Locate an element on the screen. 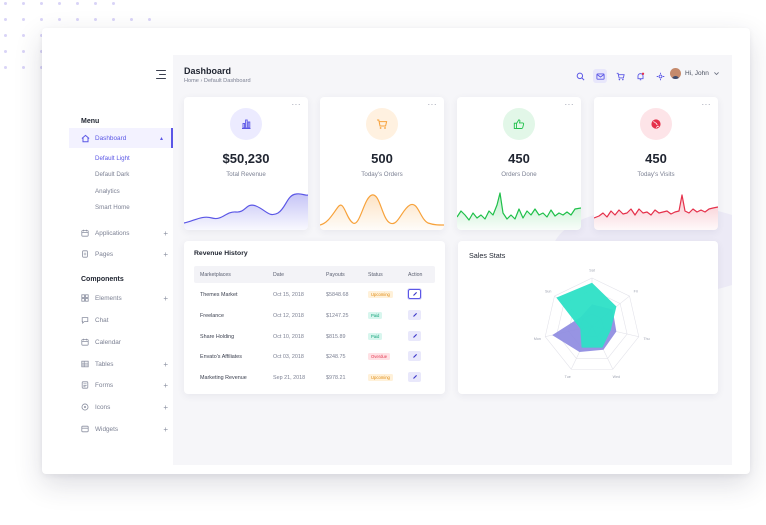 The image size is (766, 525). sidebar-subitem-default-light: Default Light is located at coordinates (112, 158).